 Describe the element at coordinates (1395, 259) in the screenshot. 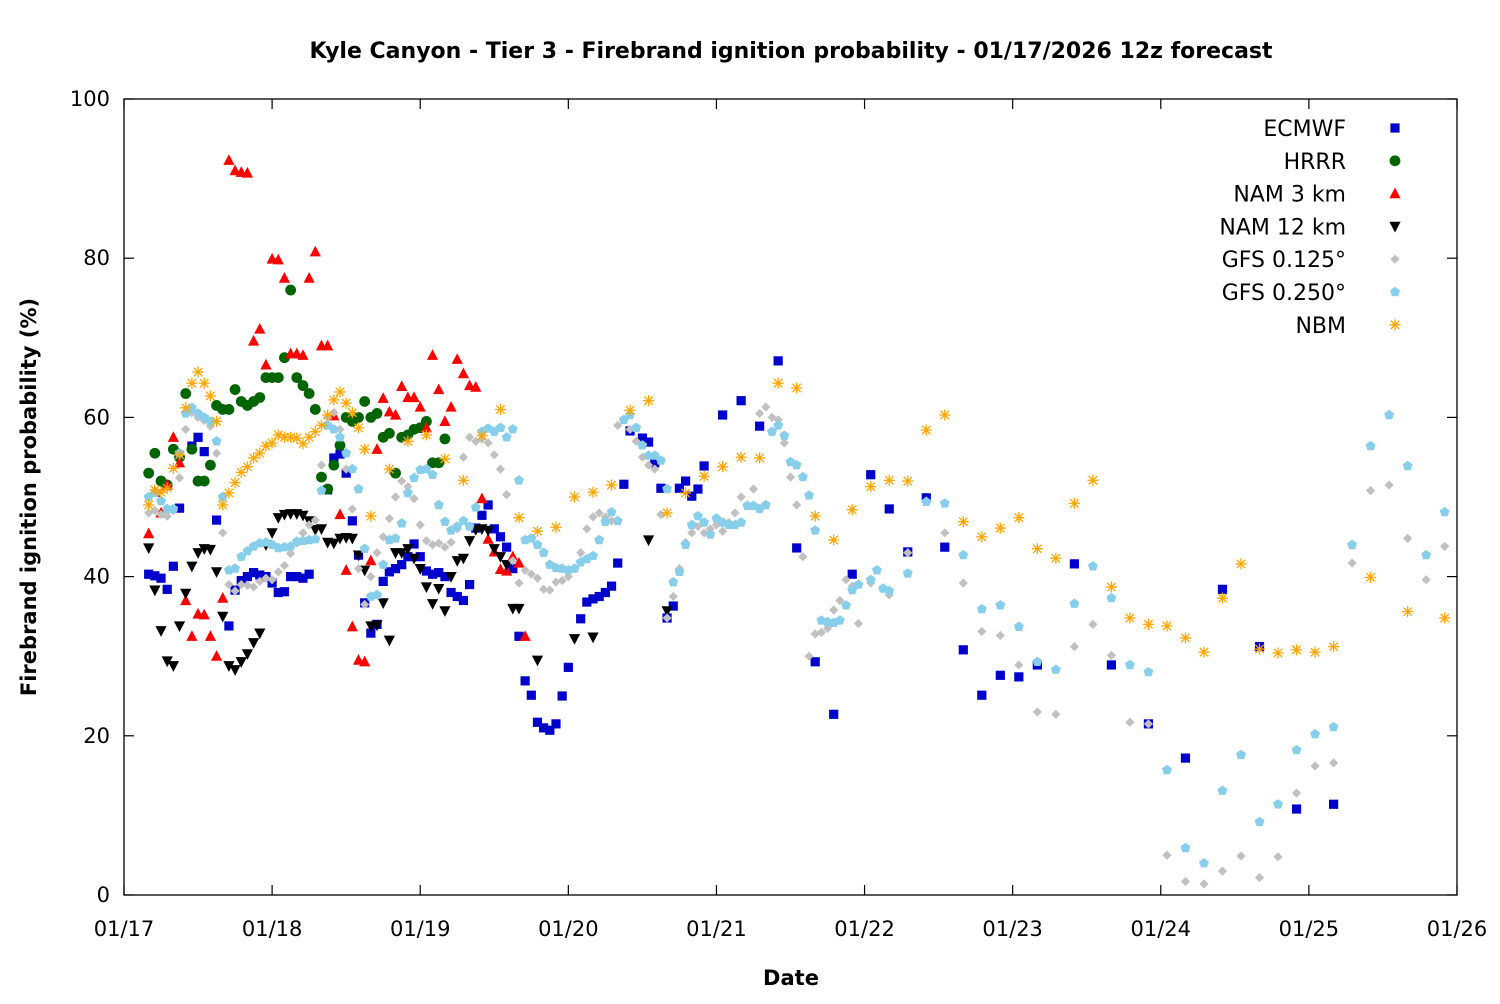

I see `legend-marker-diamond-icon` at that location.